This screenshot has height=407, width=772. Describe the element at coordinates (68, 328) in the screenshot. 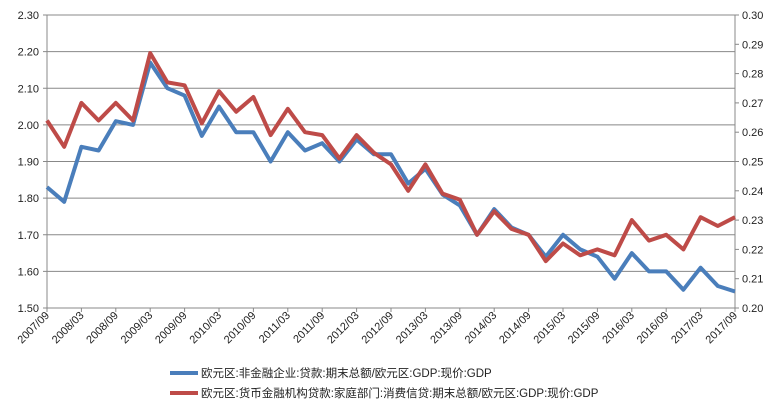

I see `x-tick-label: 2008/03` at that location.